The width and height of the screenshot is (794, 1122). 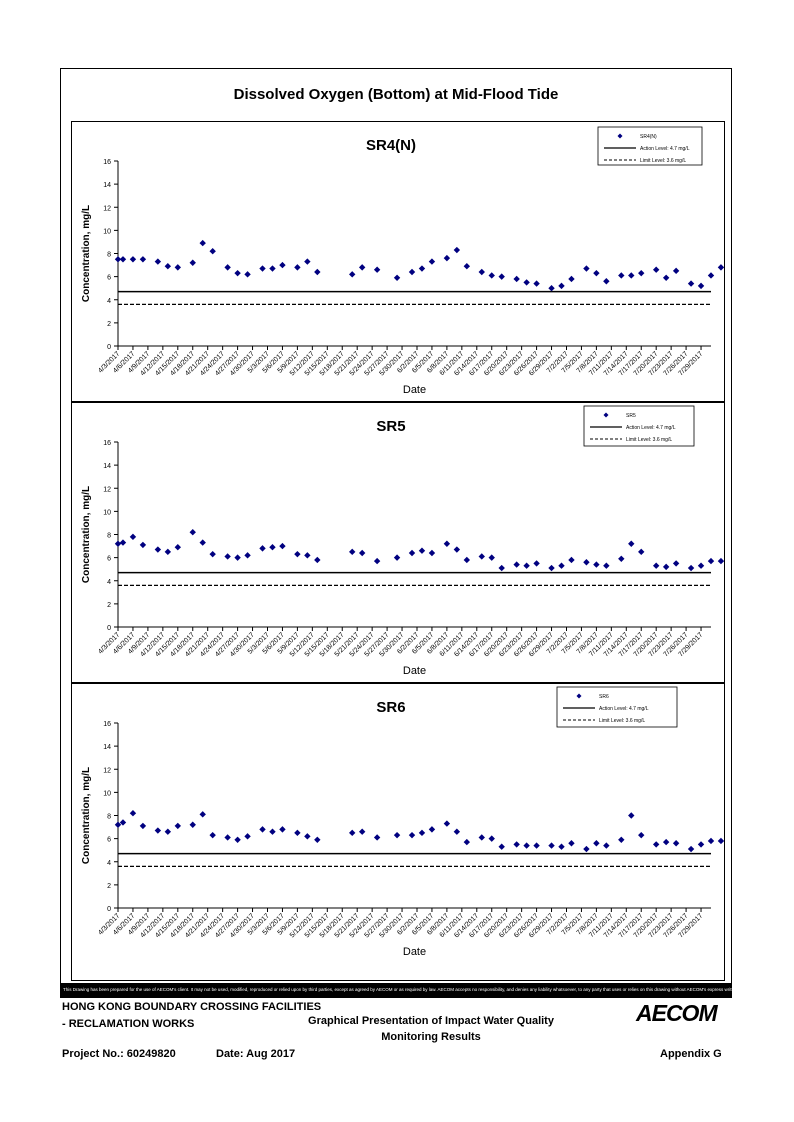 What do you see at coordinates (256, 1054) in the screenshot?
I see `drawing-date: Date: Aug 2017` at bounding box center [256, 1054].